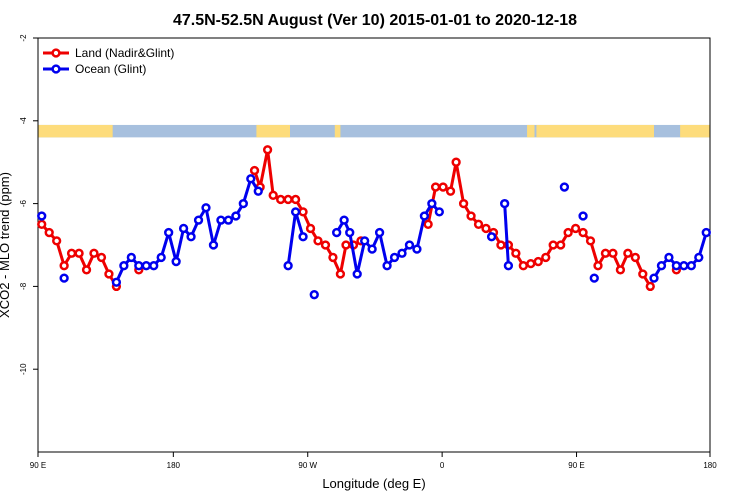 The image size is (750, 500). Describe the element at coordinates (108, 61) in the screenshot. I see `legend: Land (Nadir&Glint) Ocean (Glint)` at that location.